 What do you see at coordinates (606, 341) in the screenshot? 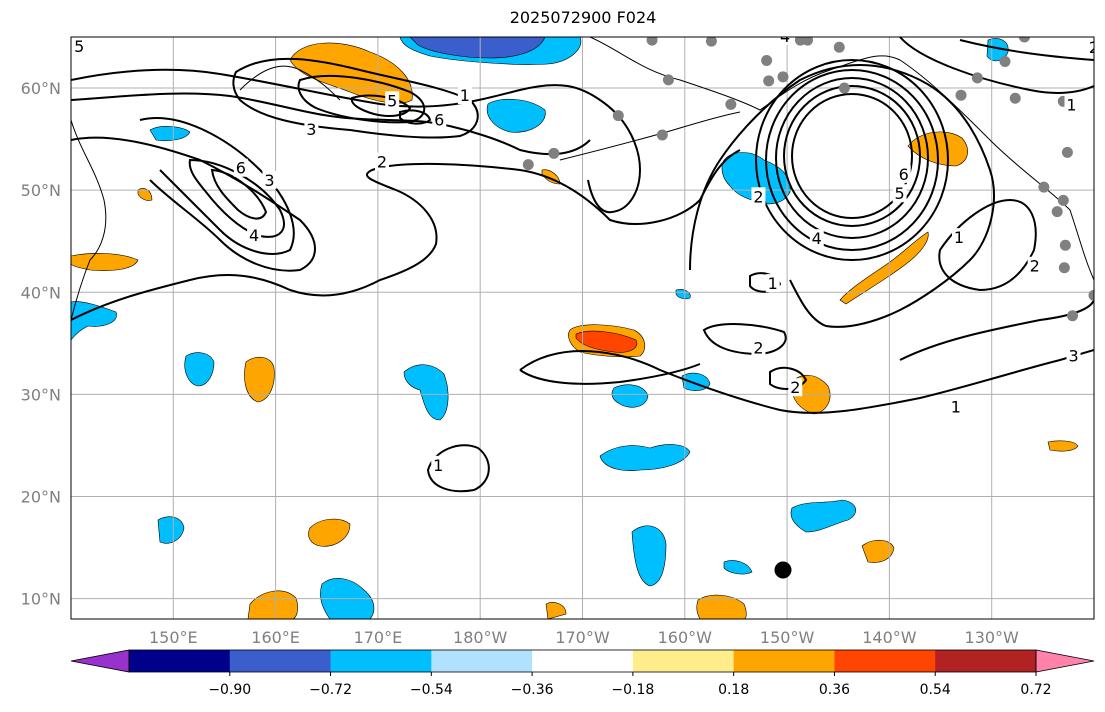
I see `anomaly-strong-positive-region` at bounding box center [606, 341].